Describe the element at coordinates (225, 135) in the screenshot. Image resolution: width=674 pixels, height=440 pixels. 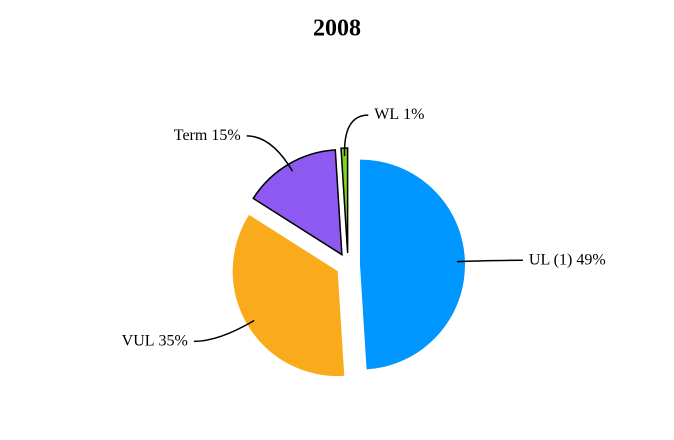
I see `value-label: 15%` at that location.